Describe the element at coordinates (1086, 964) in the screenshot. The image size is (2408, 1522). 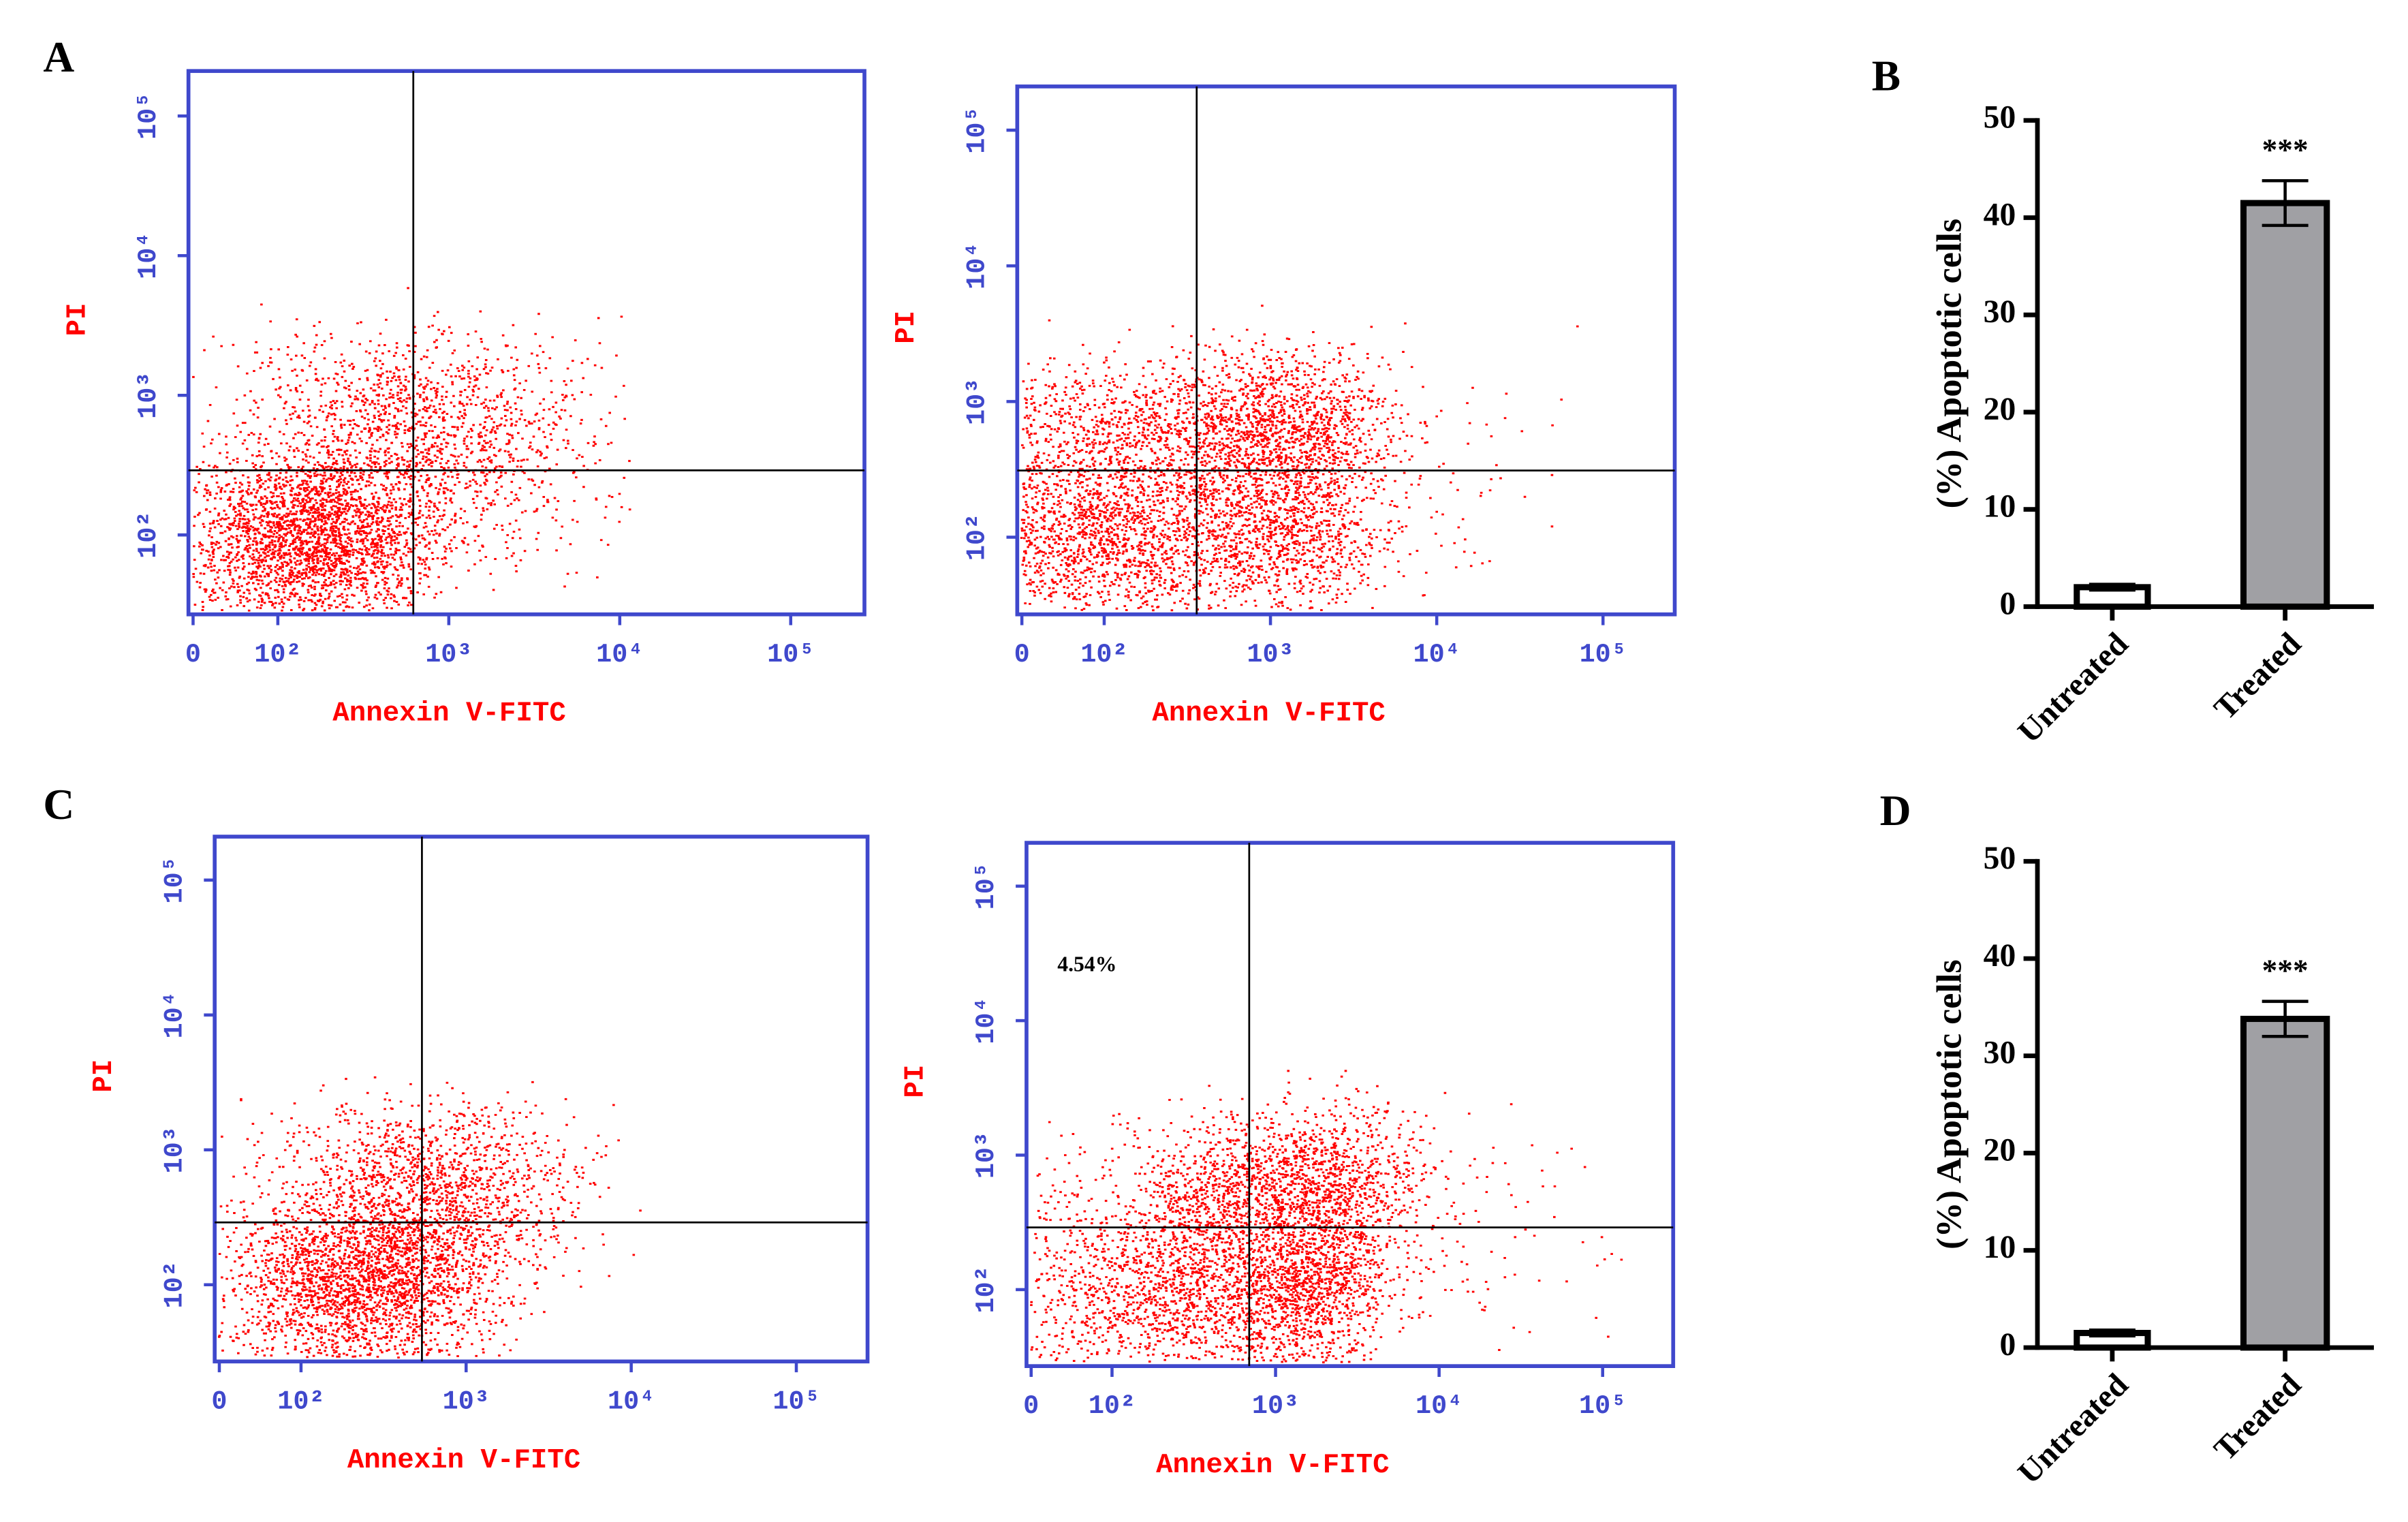
I see `quadrant-percentage: 4.54%` at that location.